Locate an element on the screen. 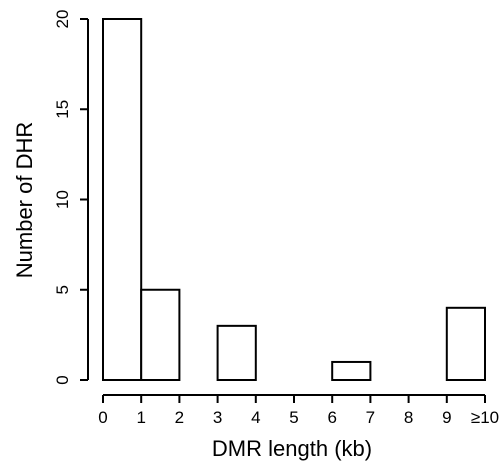 The width and height of the screenshot is (503, 470). x-tick-label: 9 is located at coordinates (446, 417).